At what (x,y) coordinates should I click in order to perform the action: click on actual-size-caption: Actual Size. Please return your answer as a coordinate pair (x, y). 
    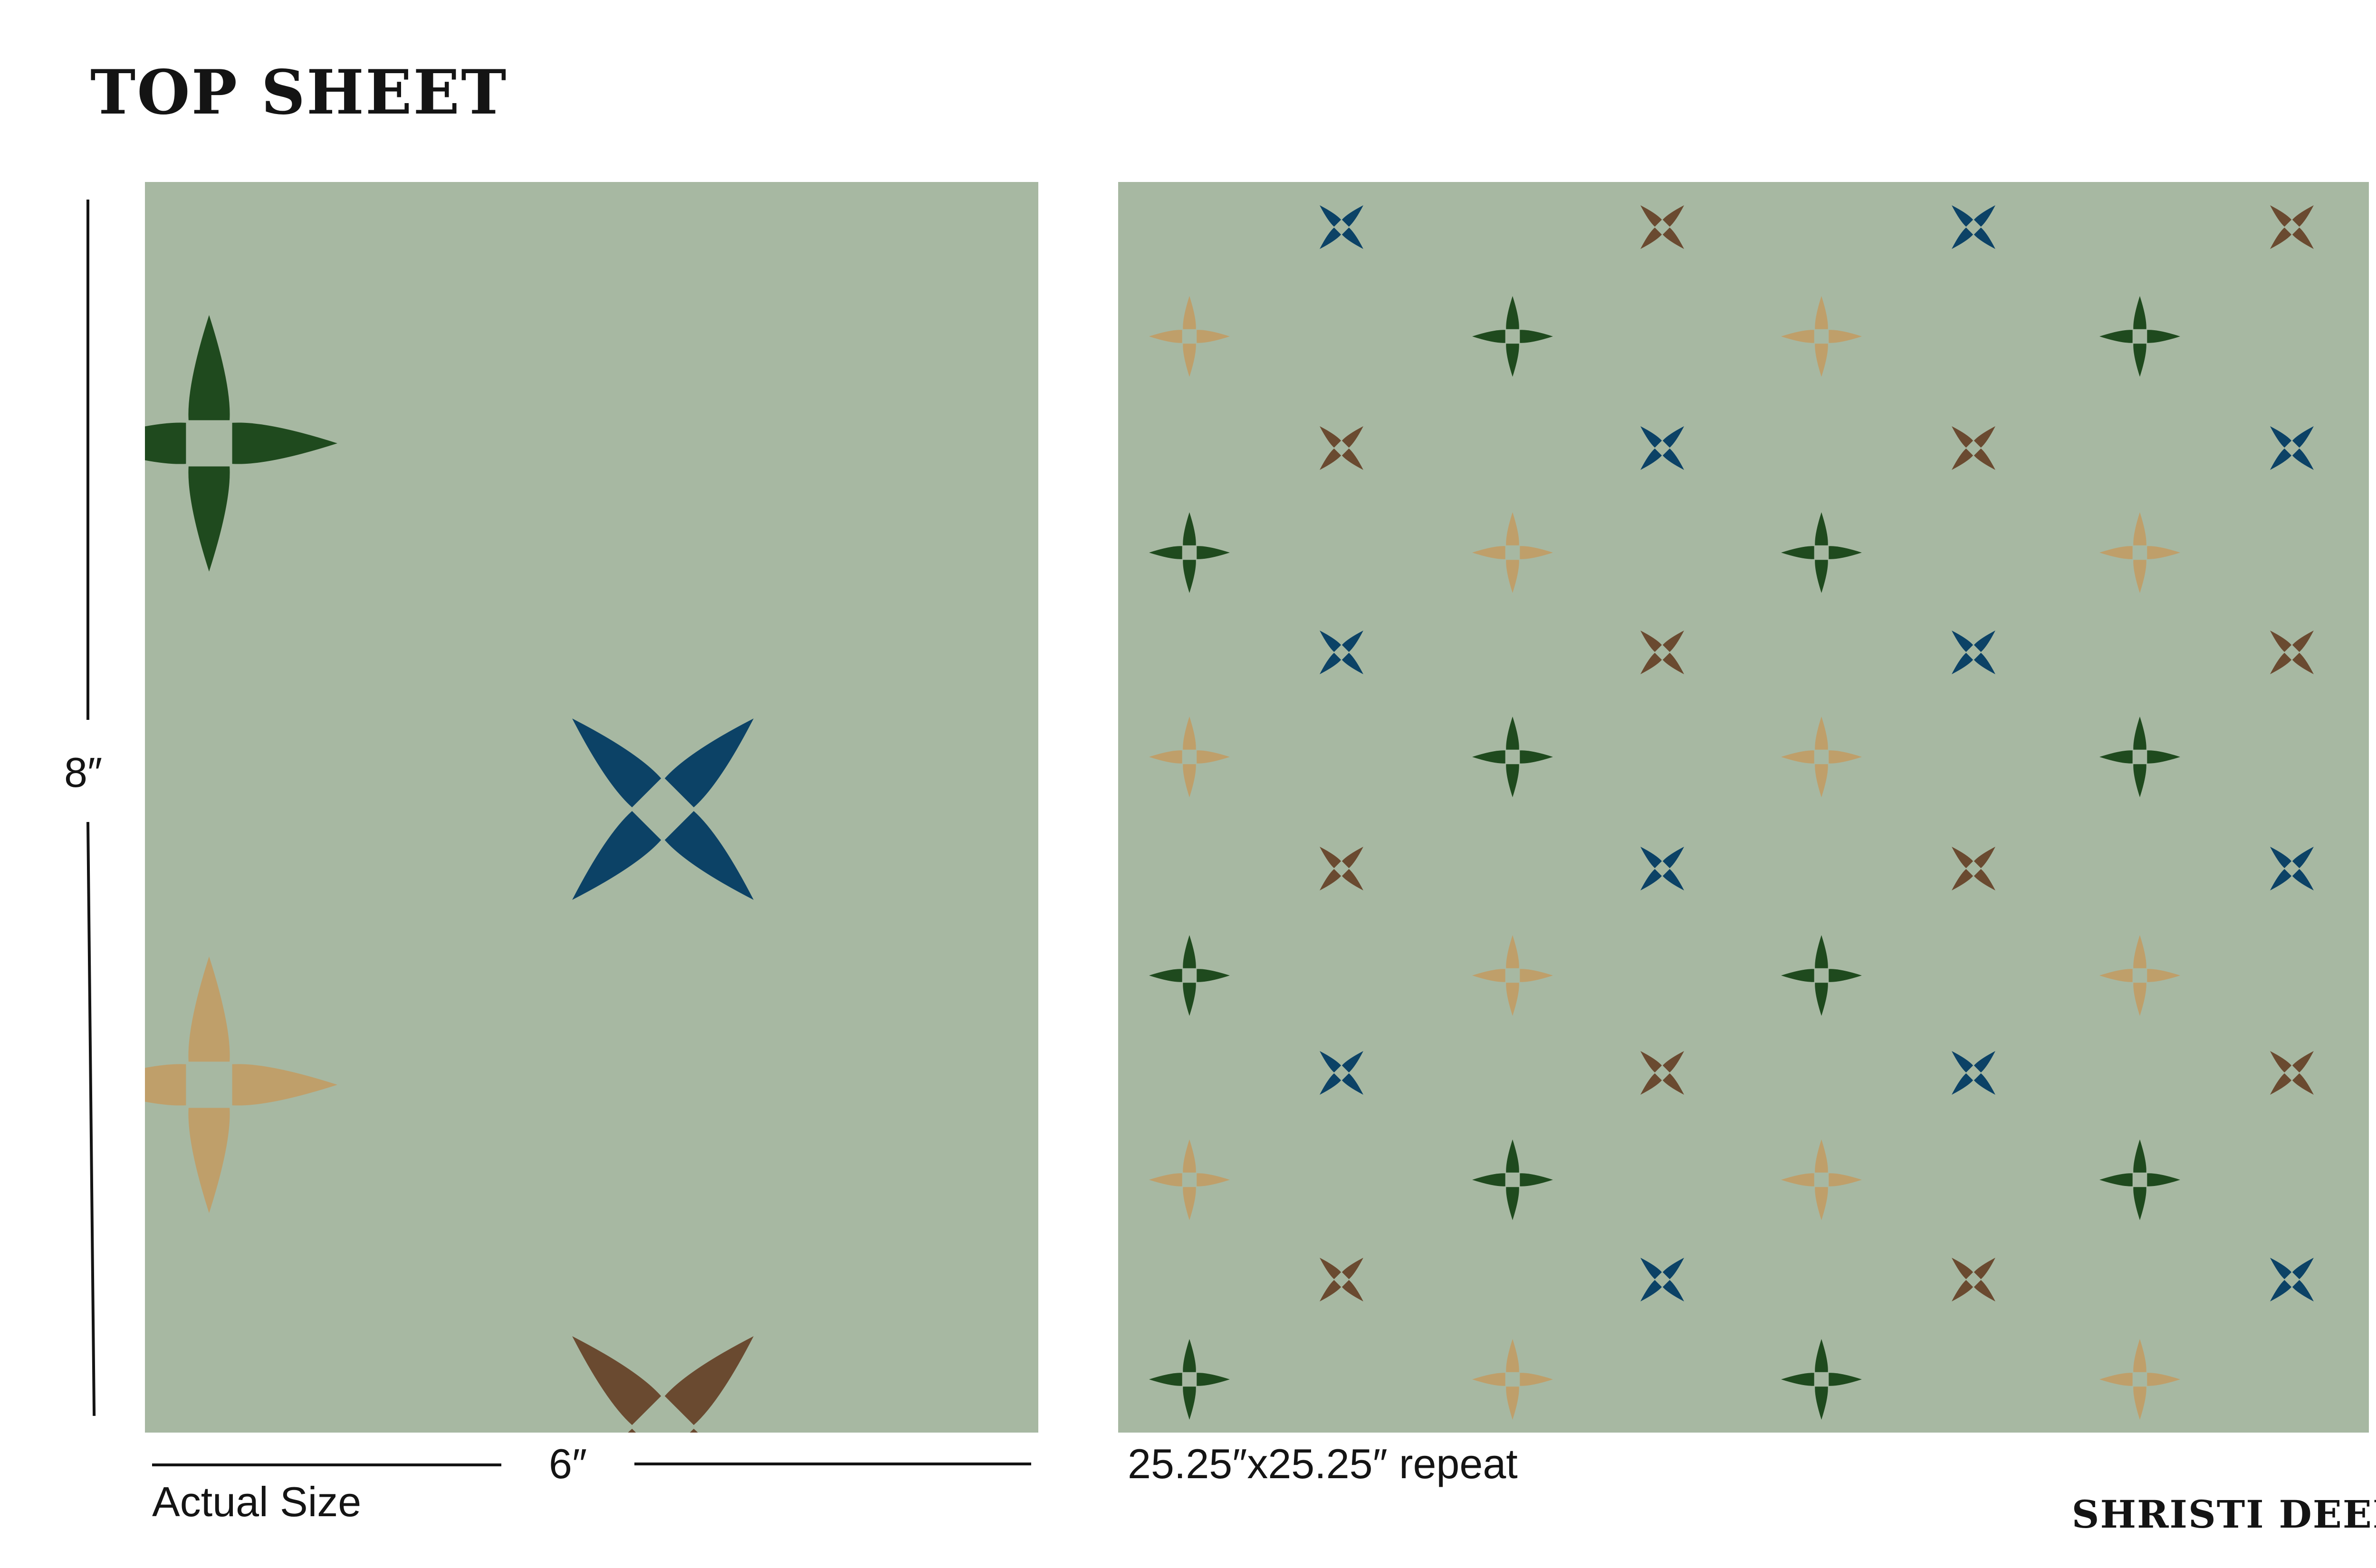
    Looking at the image, I should click on (257, 1502).